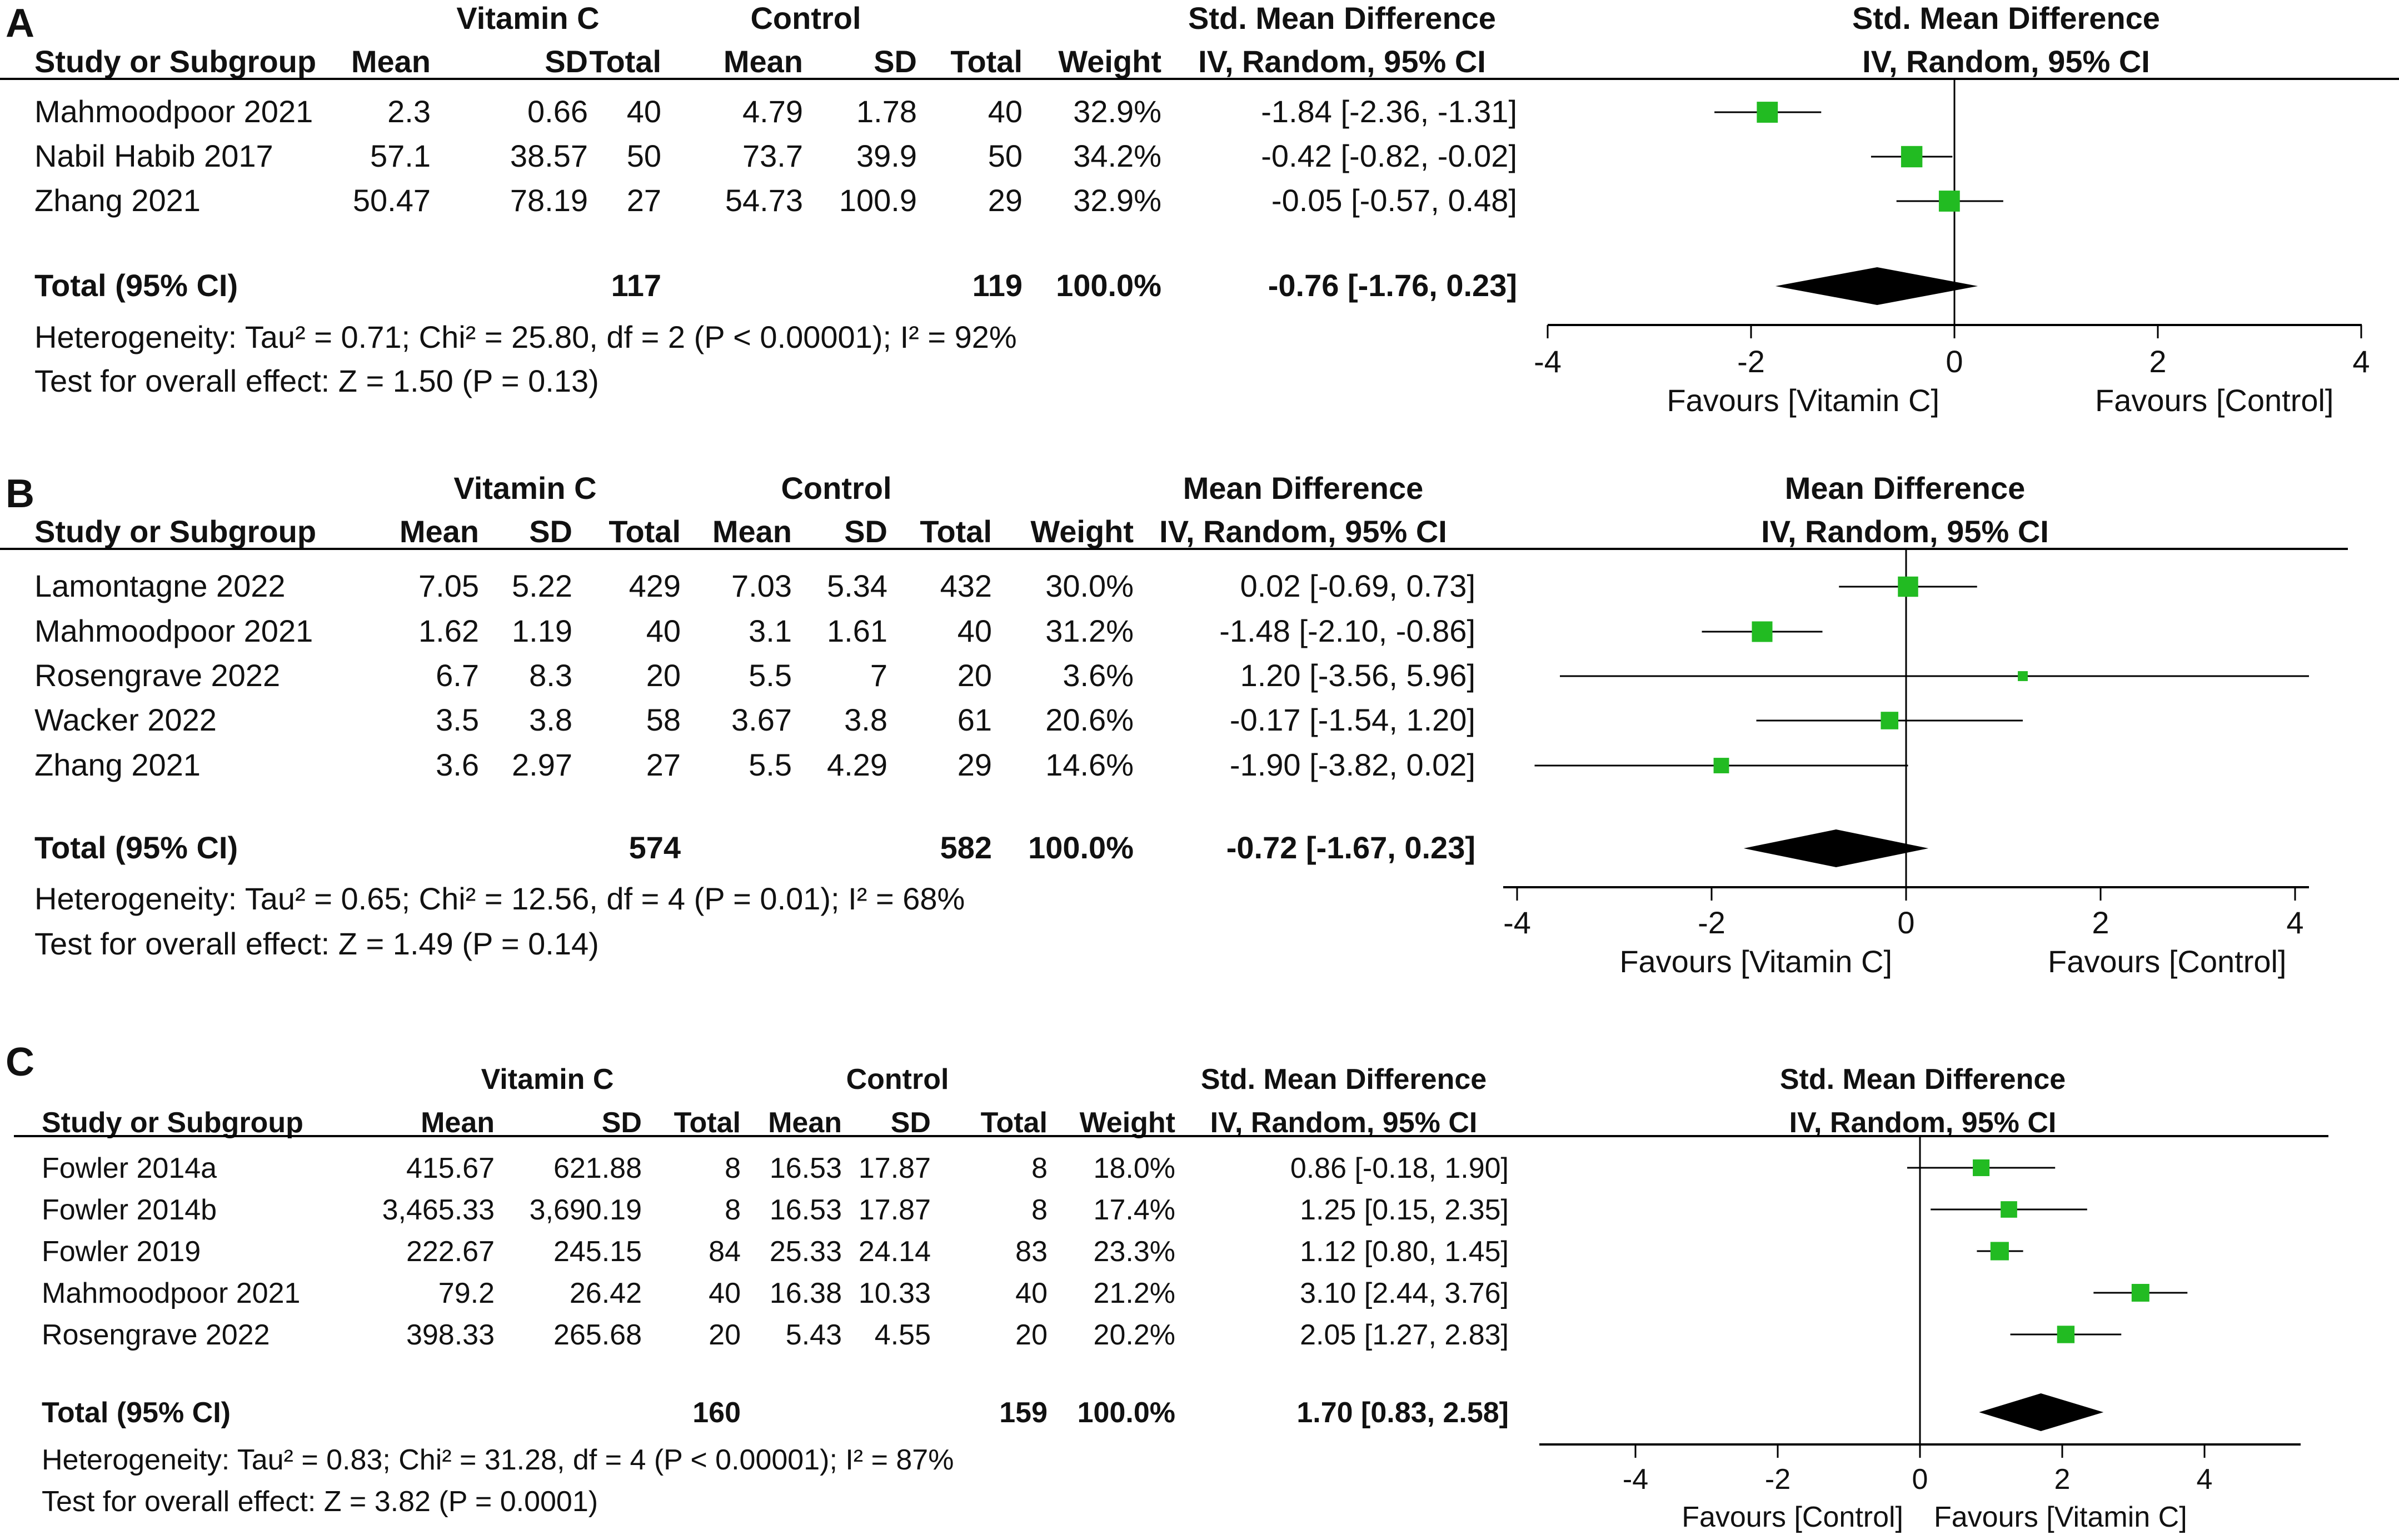  Describe the element at coordinates (806, 1168) in the screenshot. I see `study-cell: 16.53` at that location.